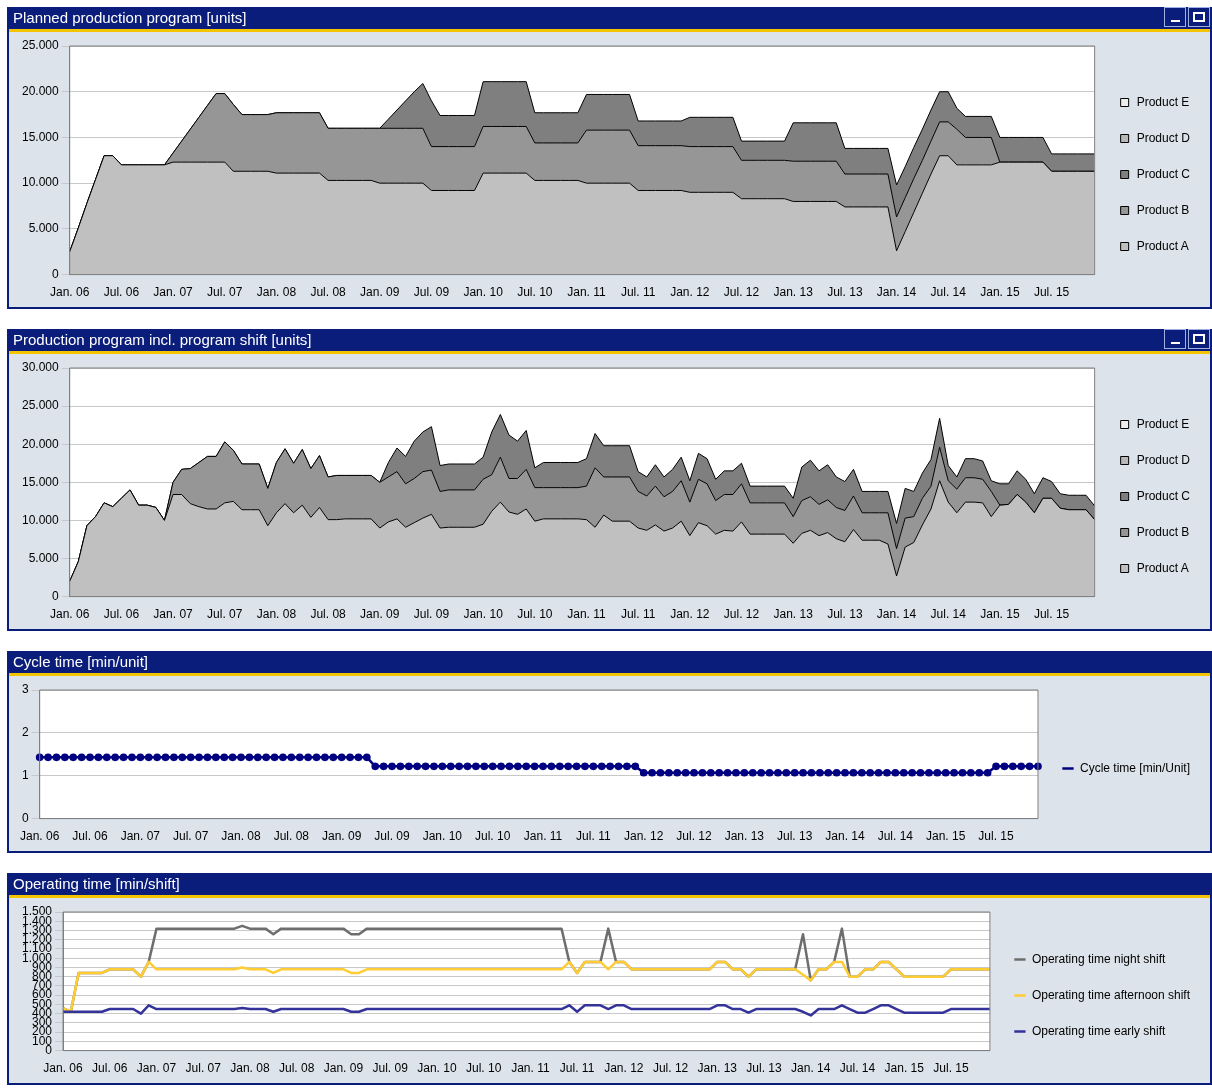 The height and width of the screenshot is (1091, 1212). I want to click on chart-title: Planned production program [units], so click(130, 17).